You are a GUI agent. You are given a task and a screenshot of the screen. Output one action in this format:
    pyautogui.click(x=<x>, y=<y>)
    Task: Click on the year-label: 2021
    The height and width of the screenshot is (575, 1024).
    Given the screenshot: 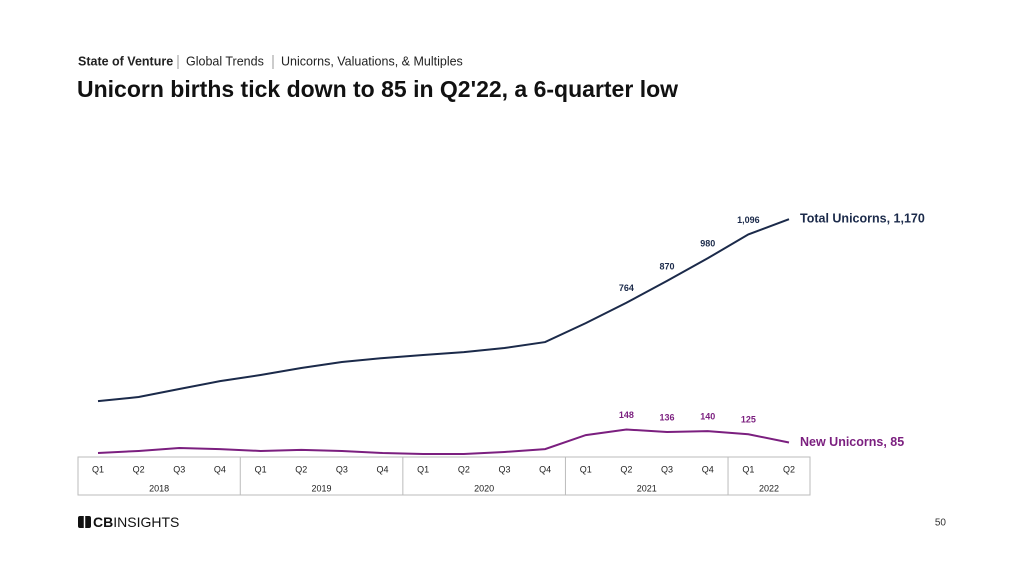 What is the action you would take?
    pyautogui.click(x=647, y=488)
    